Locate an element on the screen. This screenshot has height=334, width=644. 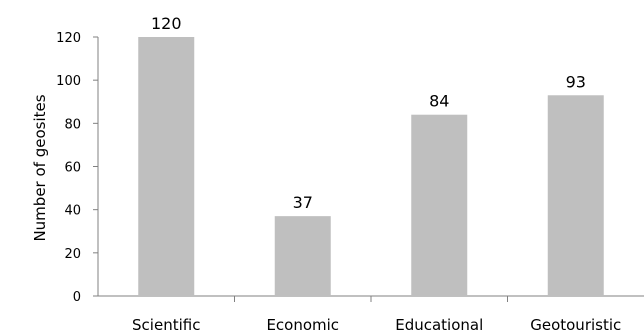
category-label: Educational is located at coordinates (439, 325).